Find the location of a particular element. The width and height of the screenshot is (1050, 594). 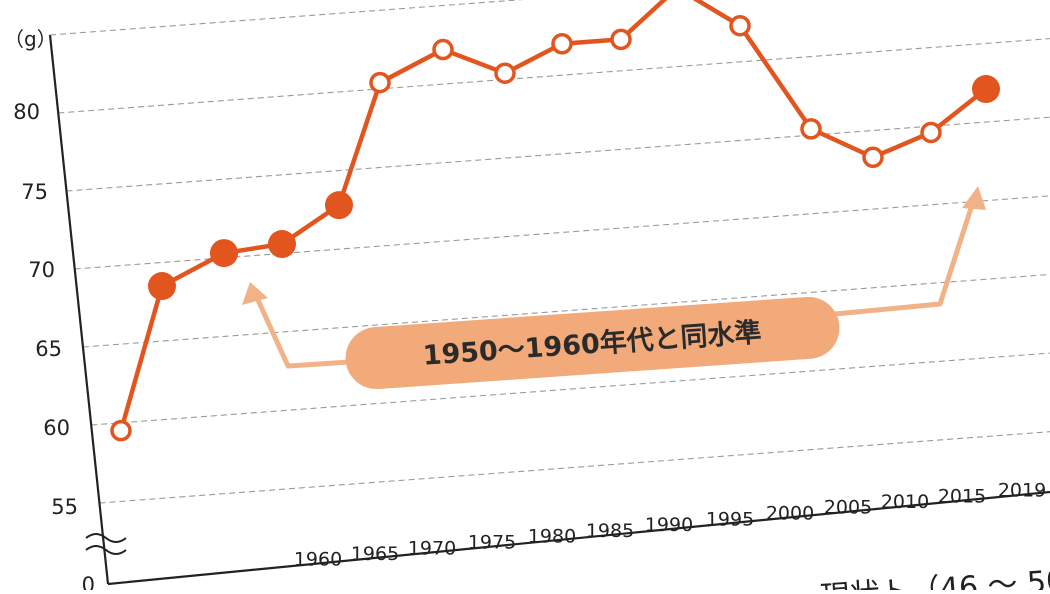

y-tick-labels: 0 55 60 65 70 75 80 is located at coordinates (54, 347).